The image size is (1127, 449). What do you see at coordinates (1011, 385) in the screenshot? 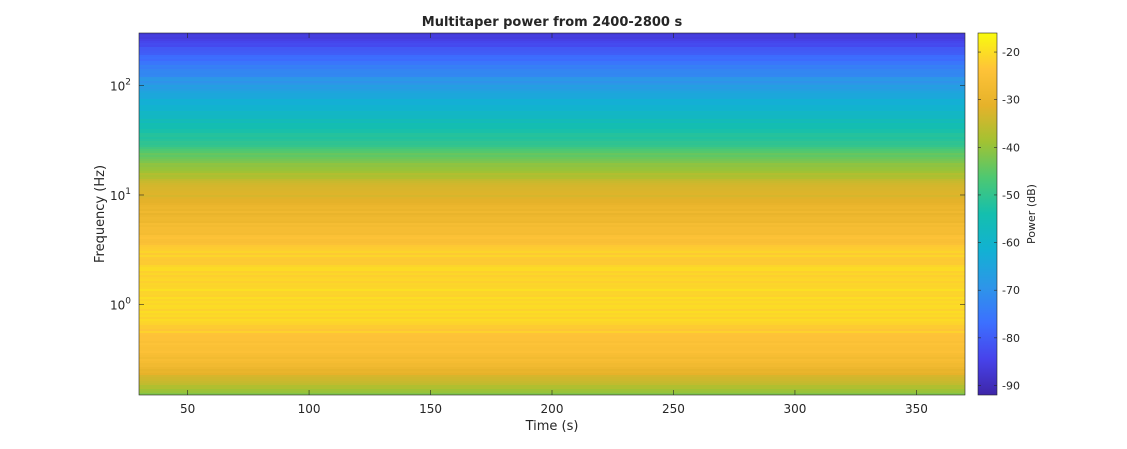
I see `colorbar-tick-label: -90` at bounding box center [1011, 385].